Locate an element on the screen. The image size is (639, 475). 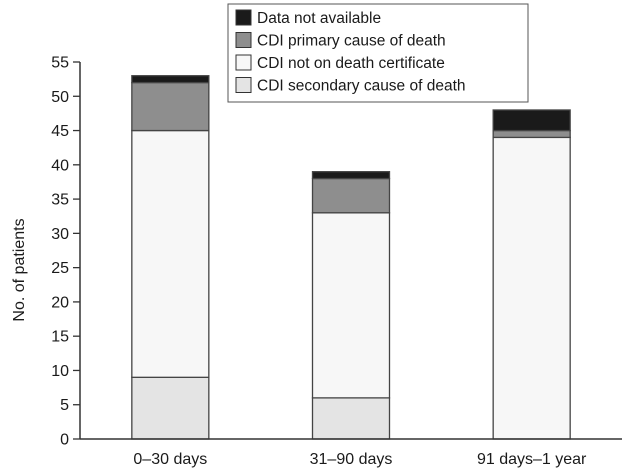
y-tick-label: 40 is located at coordinates (60, 165).